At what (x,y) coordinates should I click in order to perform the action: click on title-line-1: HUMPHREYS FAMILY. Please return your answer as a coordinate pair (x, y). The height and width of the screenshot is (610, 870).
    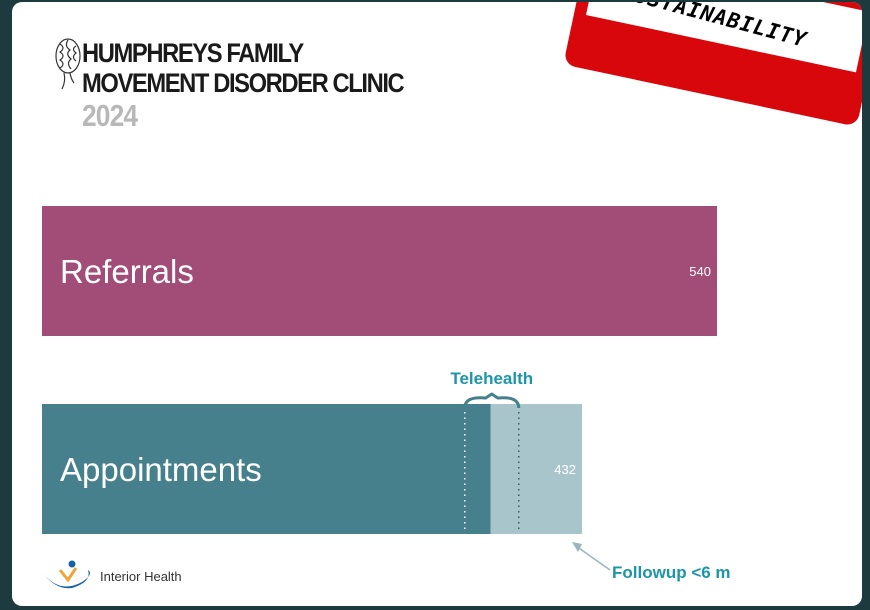
    Looking at the image, I should click on (193, 53).